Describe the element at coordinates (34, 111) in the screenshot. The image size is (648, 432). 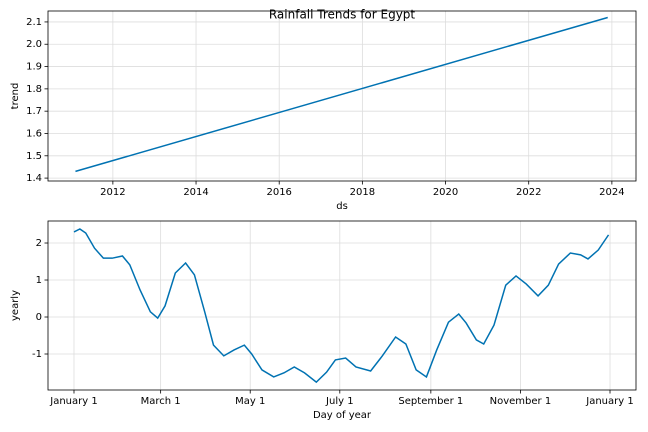
I see `y-tick-label: 1.7` at that location.